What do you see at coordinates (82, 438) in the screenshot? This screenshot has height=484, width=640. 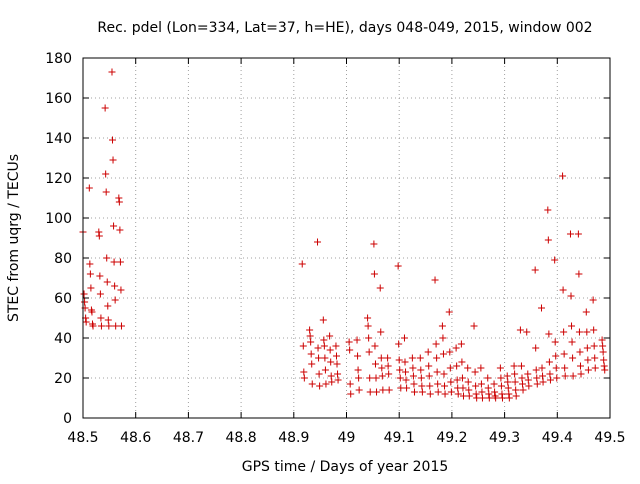 I see `x-tick-label: 48.5` at bounding box center [82, 438].